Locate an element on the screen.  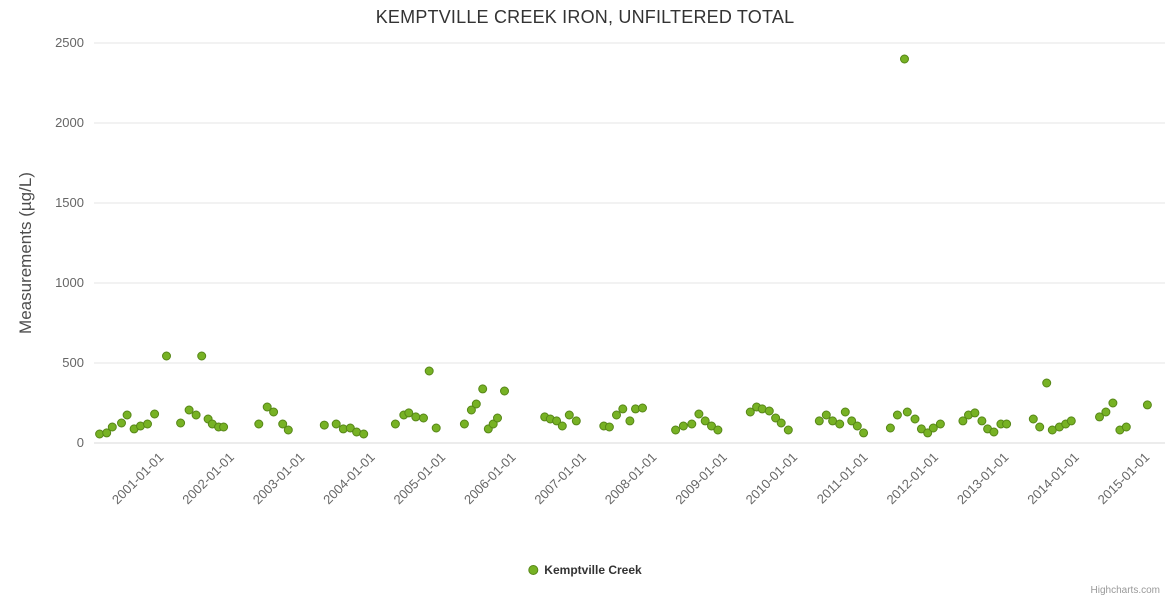
legend-marker-icon is located at coordinates (533, 570).